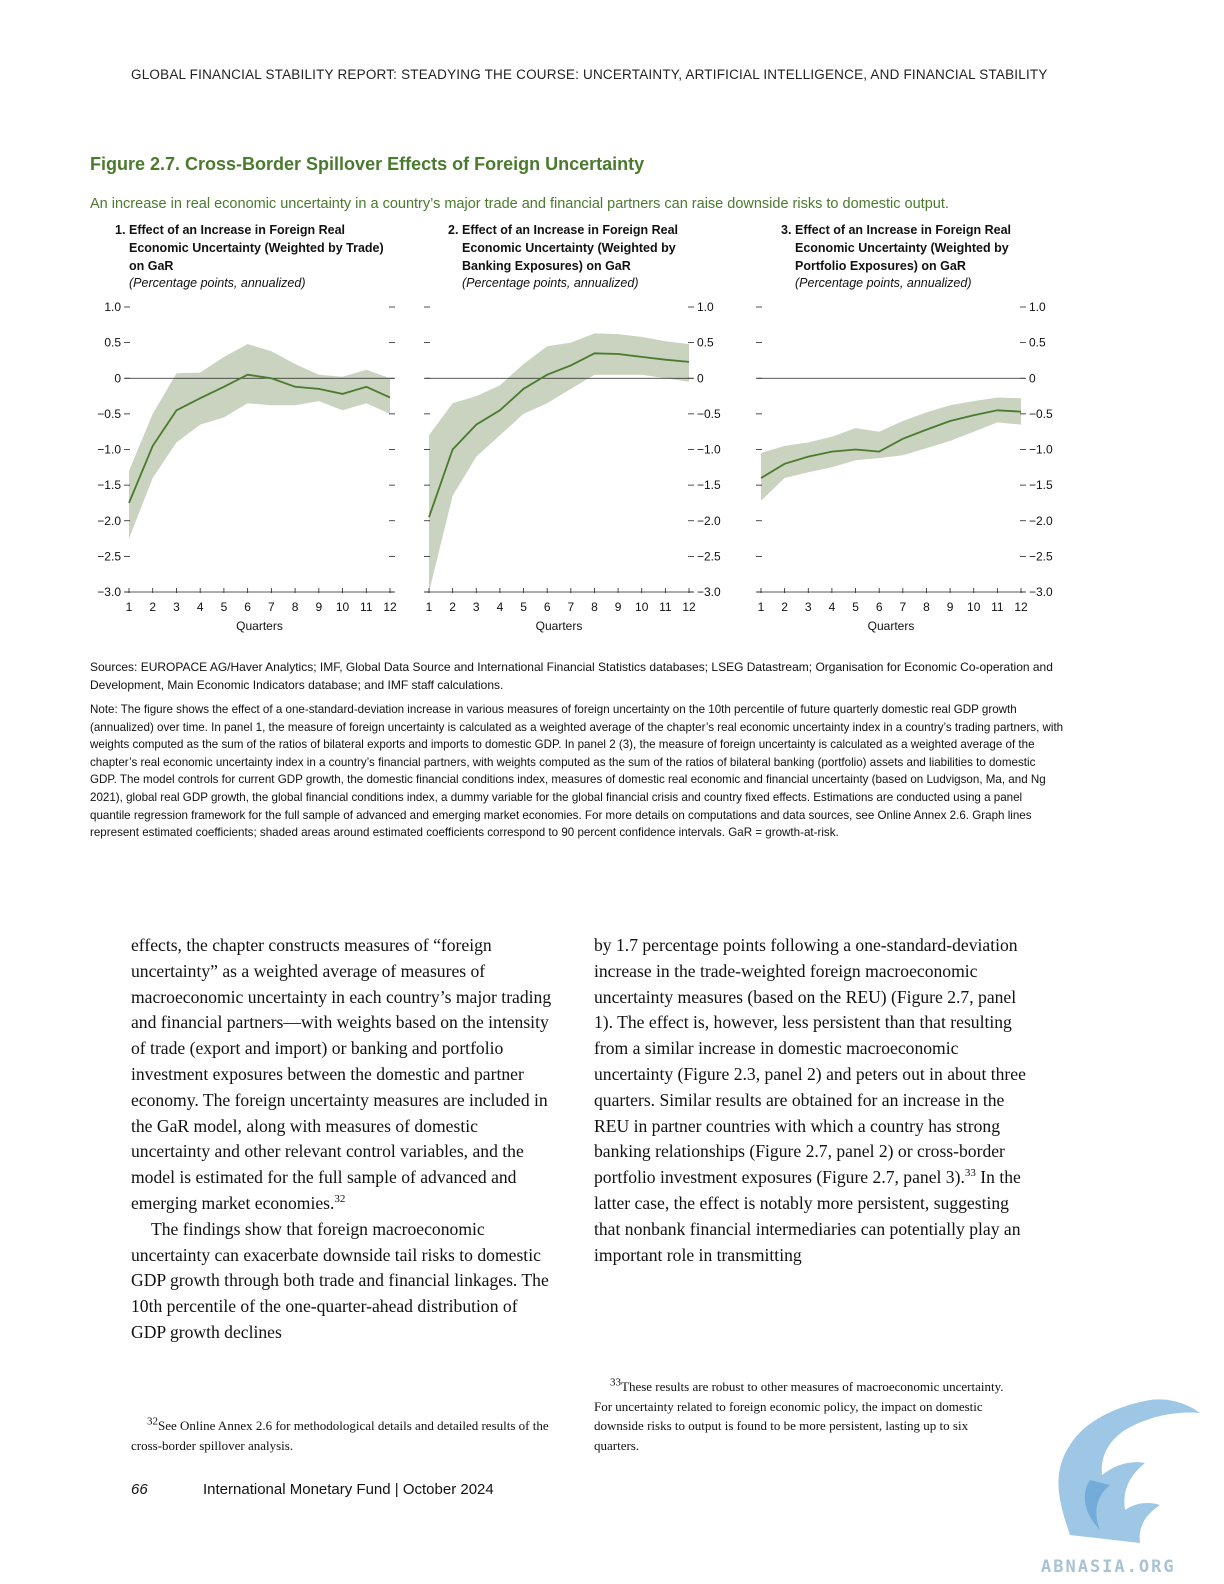 The image size is (1224, 1584). Describe the element at coordinates (879, 607) in the screenshot. I see `panel-3-x-tick-label: 6` at that location.